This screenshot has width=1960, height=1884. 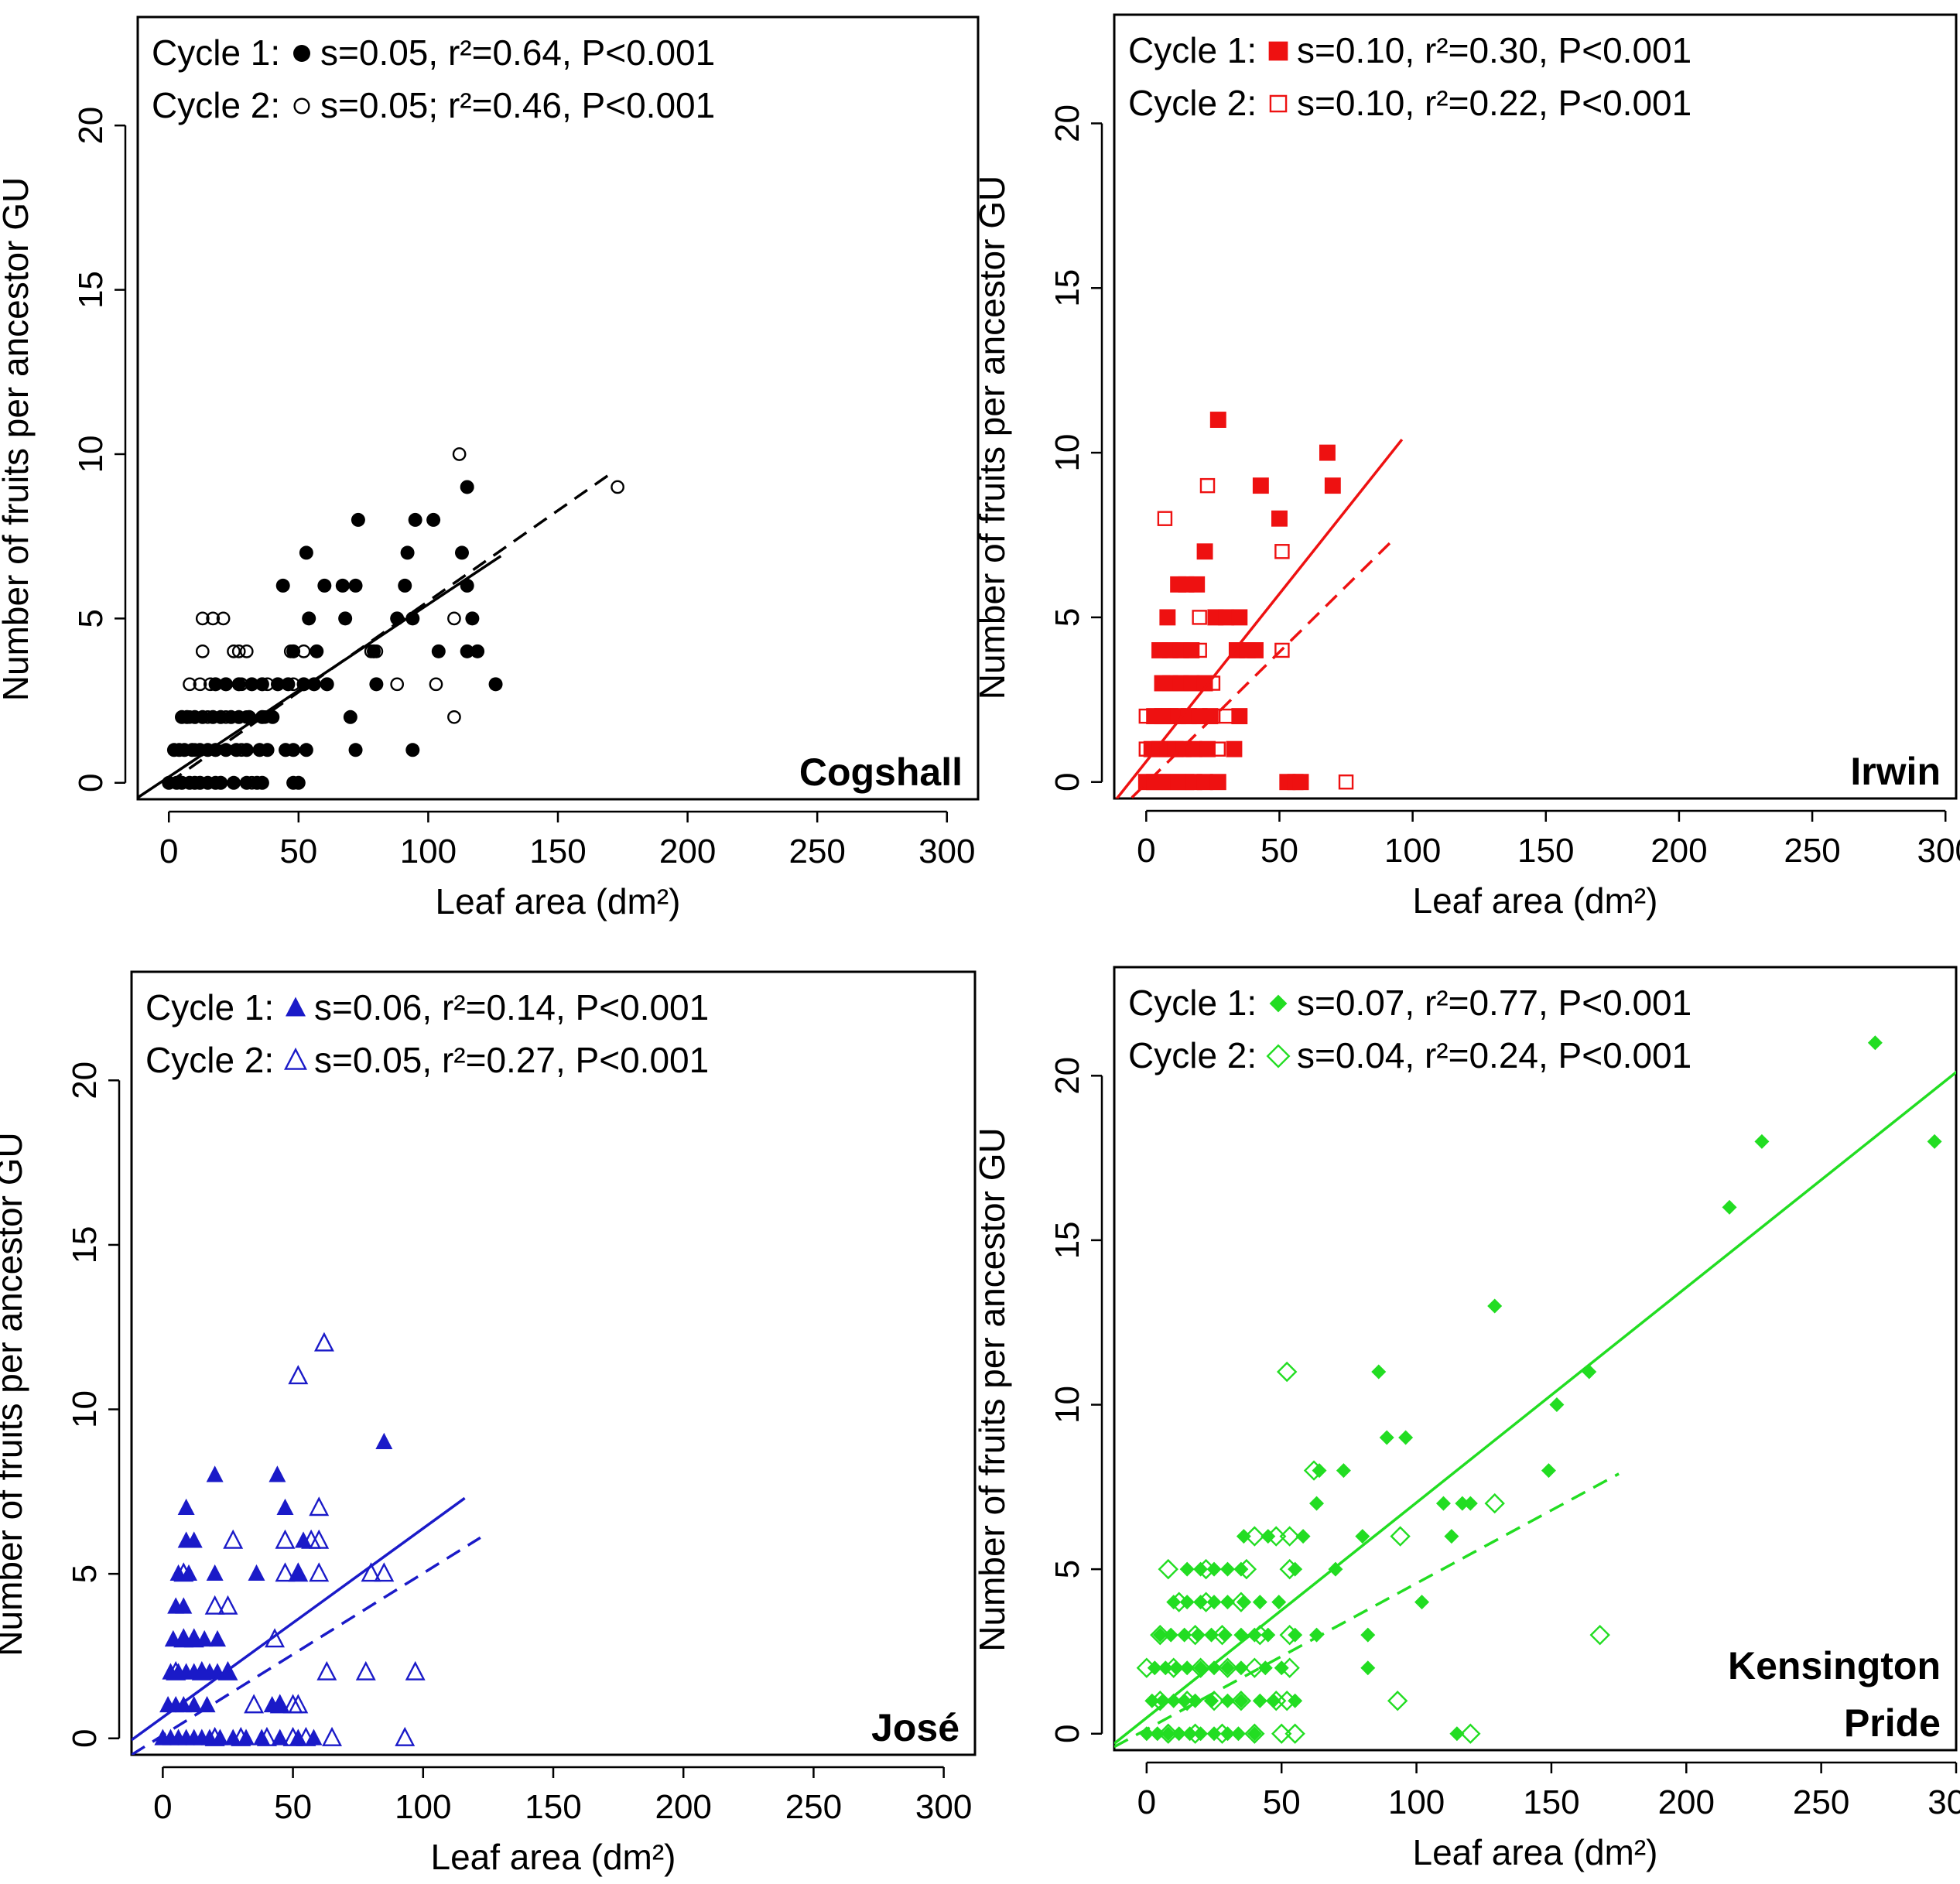 What do you see at coordinates (85, 1409) in the screenshot?
I see `y-tick-label: 10` at bounding box center [85, 1409].